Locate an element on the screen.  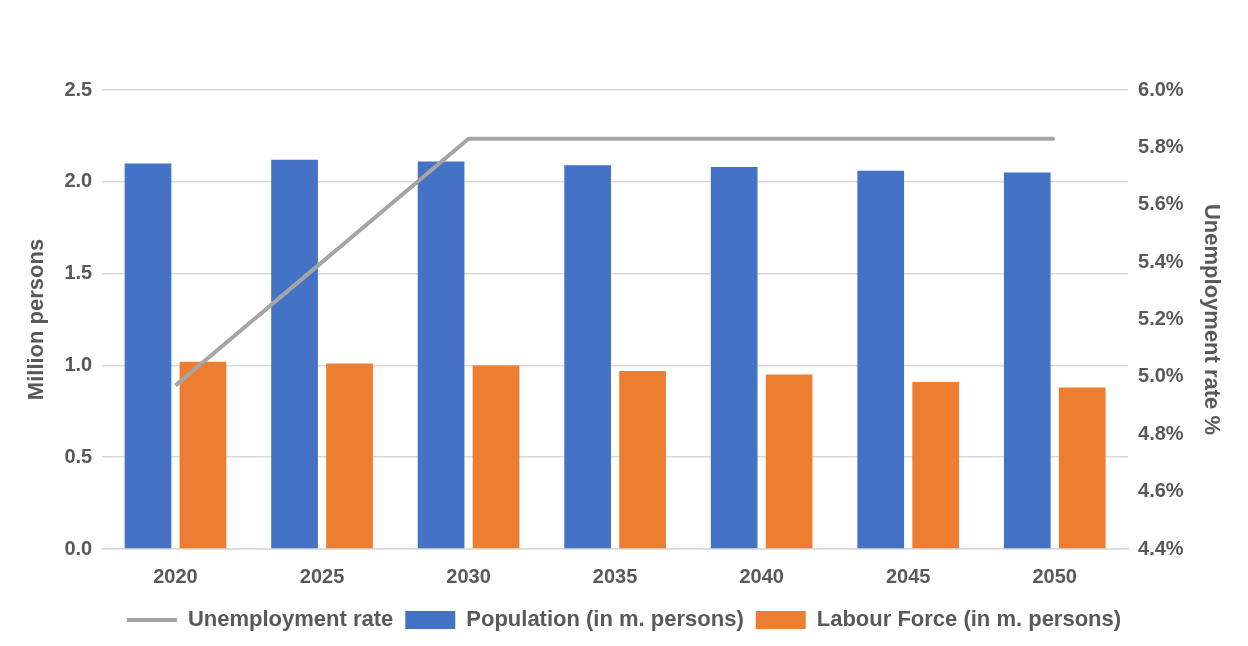
y2-tick-label: 5.8% is located at coordinates (1161, 145).